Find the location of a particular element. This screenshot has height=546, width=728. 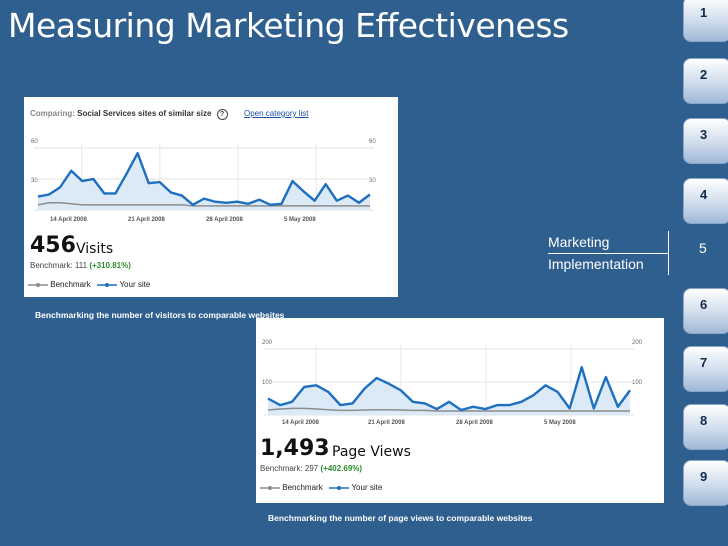

nav-tab-9: 9 is located at coordinates (705, 483).